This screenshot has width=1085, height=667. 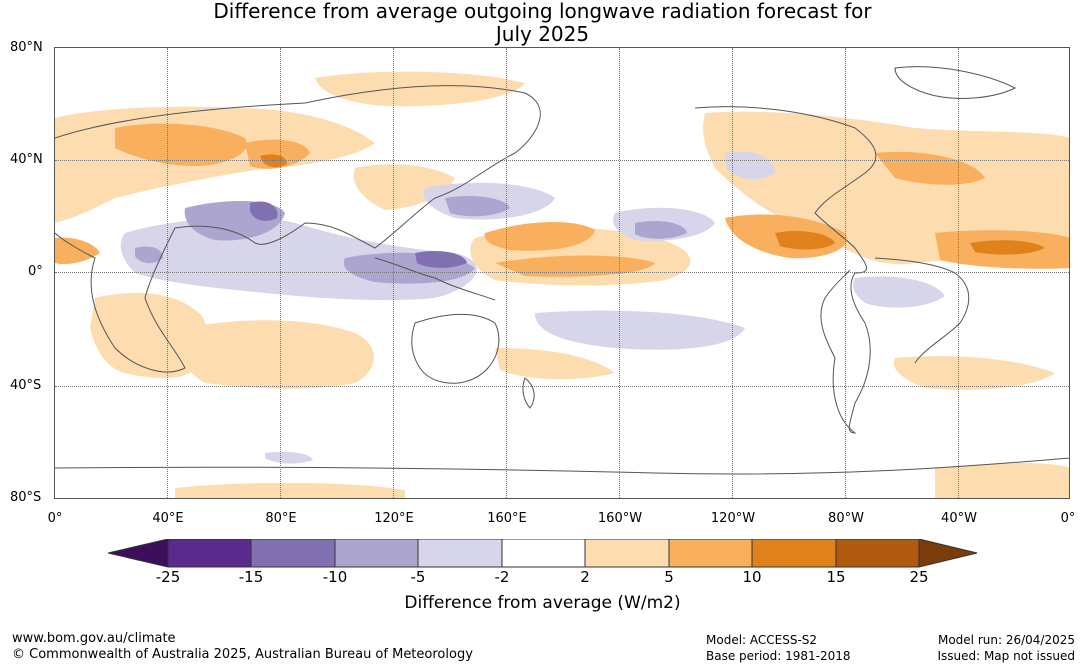 What do you see at coordinates (1006, 656) in the screenshot?
I see `issued-status: Issued: Map not issued` at bounding box center [1006, 656].